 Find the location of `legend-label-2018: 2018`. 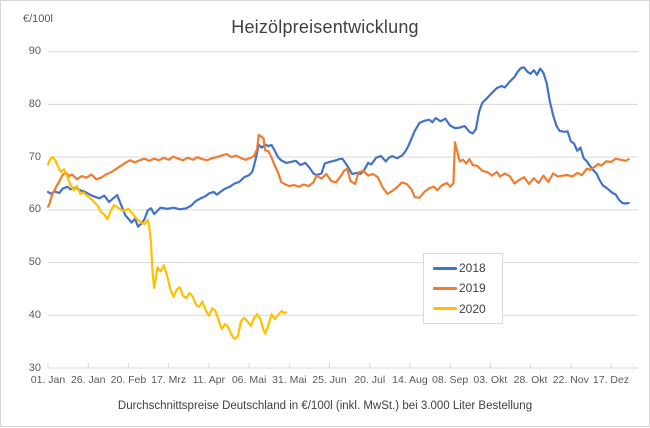

legend-label-2018: 2018 is located at coordinates (472, 268).